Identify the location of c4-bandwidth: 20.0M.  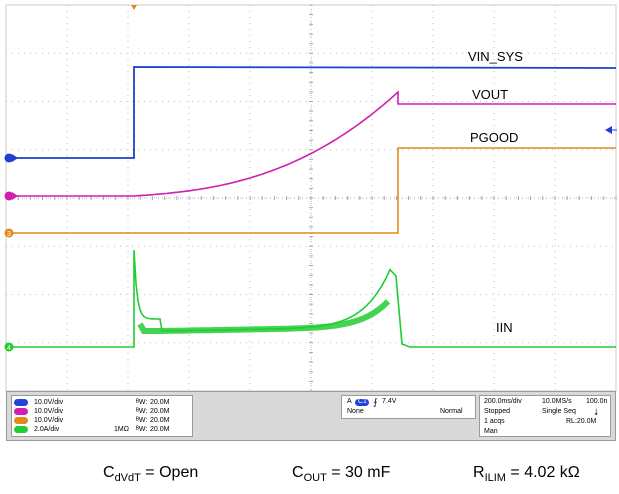
(160, 429).